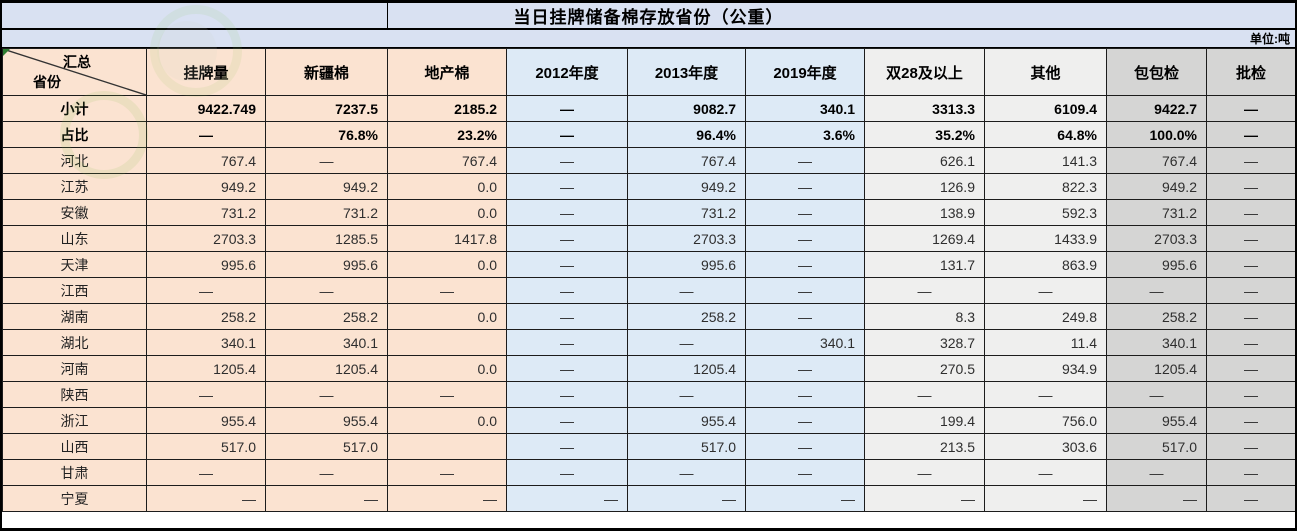 The width and height of the screenshot is (1297, 531). Describe the element at coordinates (447, 134) in the screenshot. I see `cell: 23.2%` at that location.